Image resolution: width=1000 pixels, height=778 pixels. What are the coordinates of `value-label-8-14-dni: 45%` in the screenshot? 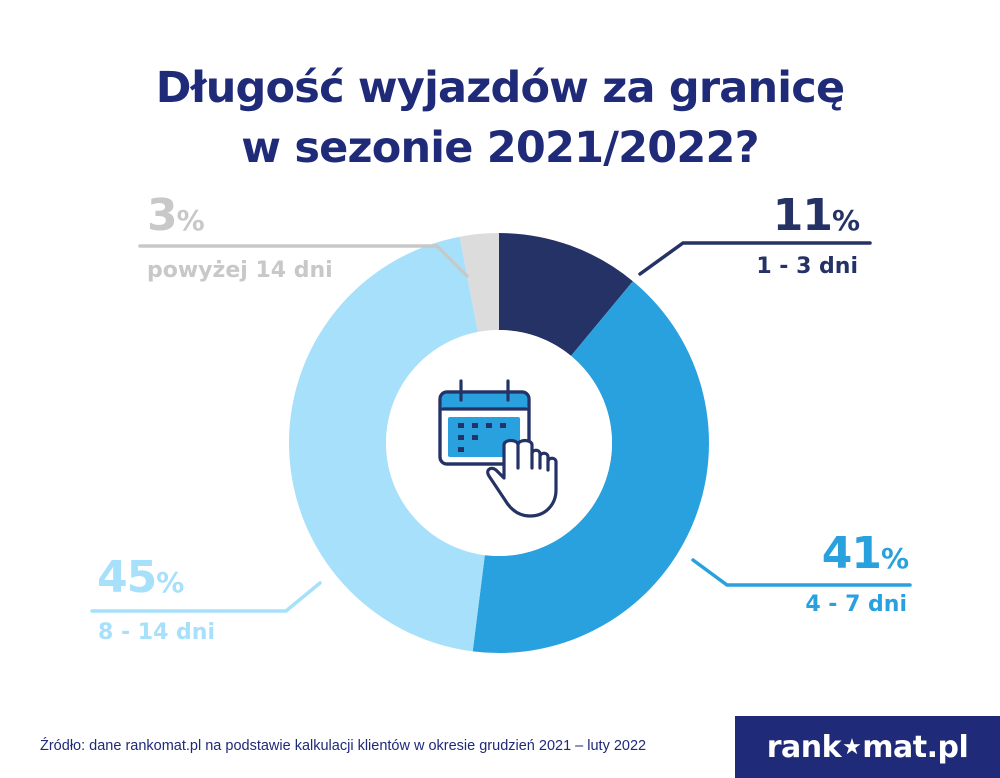 It's located at (140, 577).